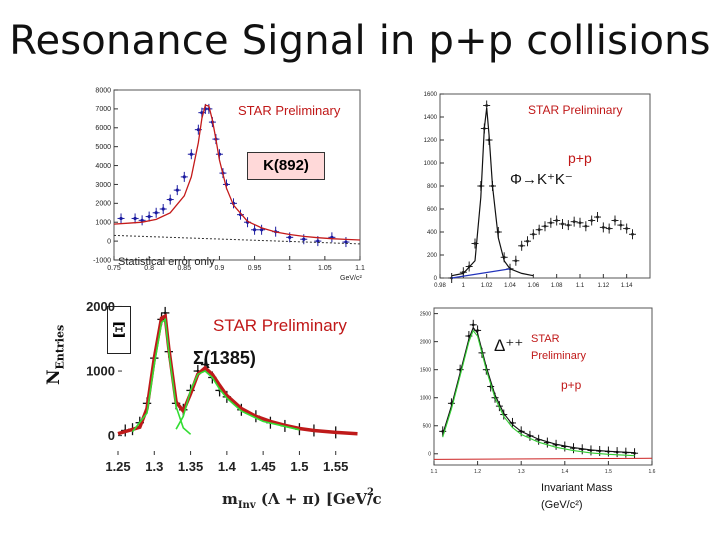  I want to click on component-line, so click(161, 376).